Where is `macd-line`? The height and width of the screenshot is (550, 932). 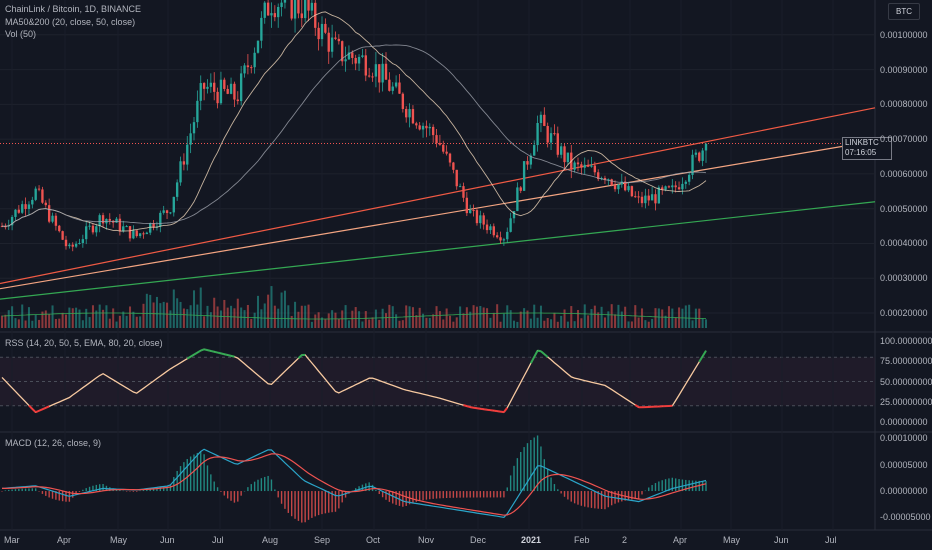
macd-line is located at coordinates (354, 483).